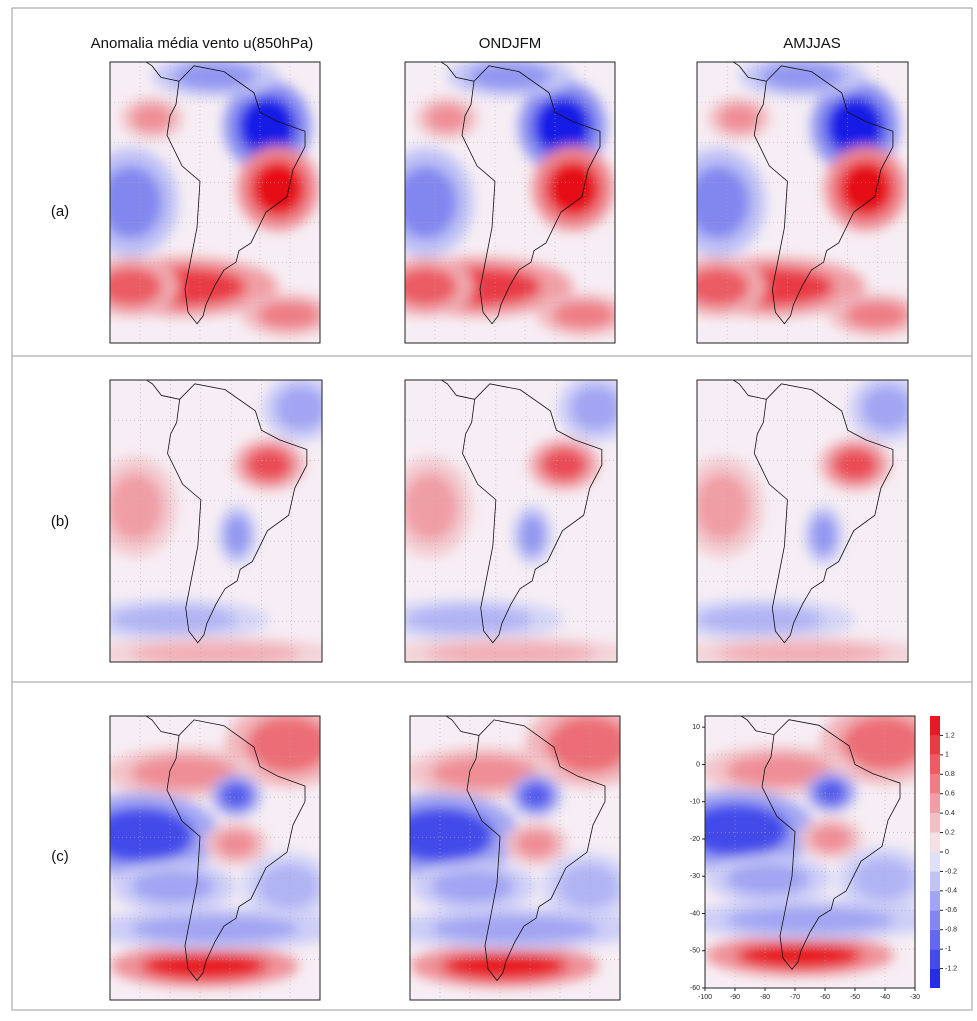  I want to click on row-label: (a), so click(60, 211).